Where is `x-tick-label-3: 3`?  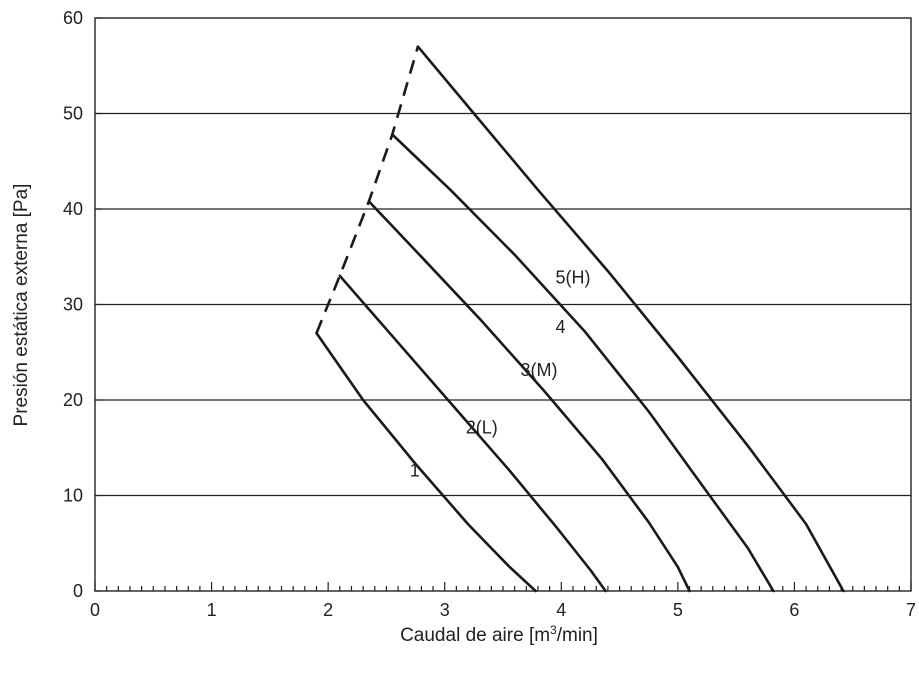 x-tick-label-3: 3 is located at coordinates (445, 610).